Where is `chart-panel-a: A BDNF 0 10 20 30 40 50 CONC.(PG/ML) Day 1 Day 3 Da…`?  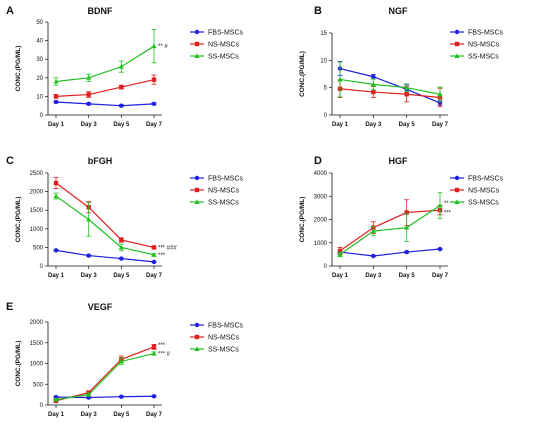 chart-panel-a: A BDNF 0 10 20 30 40 50 CONC.(PG/ML) Day 1 Day 3 Da… is located at coordinates (125, 66).